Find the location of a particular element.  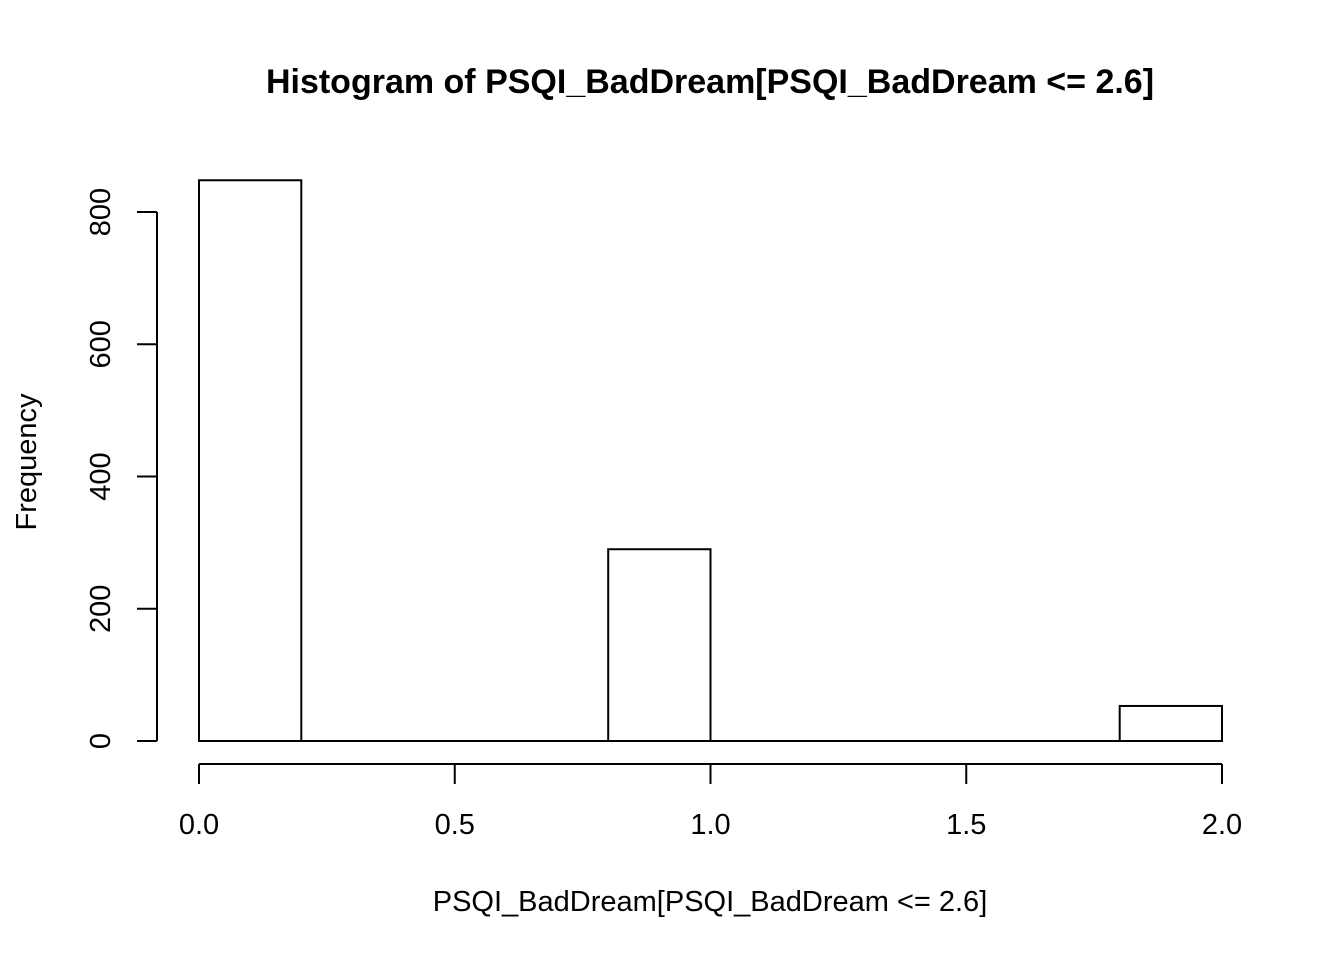

y-axis-label: Frequency is located at coordinates (27, 462).